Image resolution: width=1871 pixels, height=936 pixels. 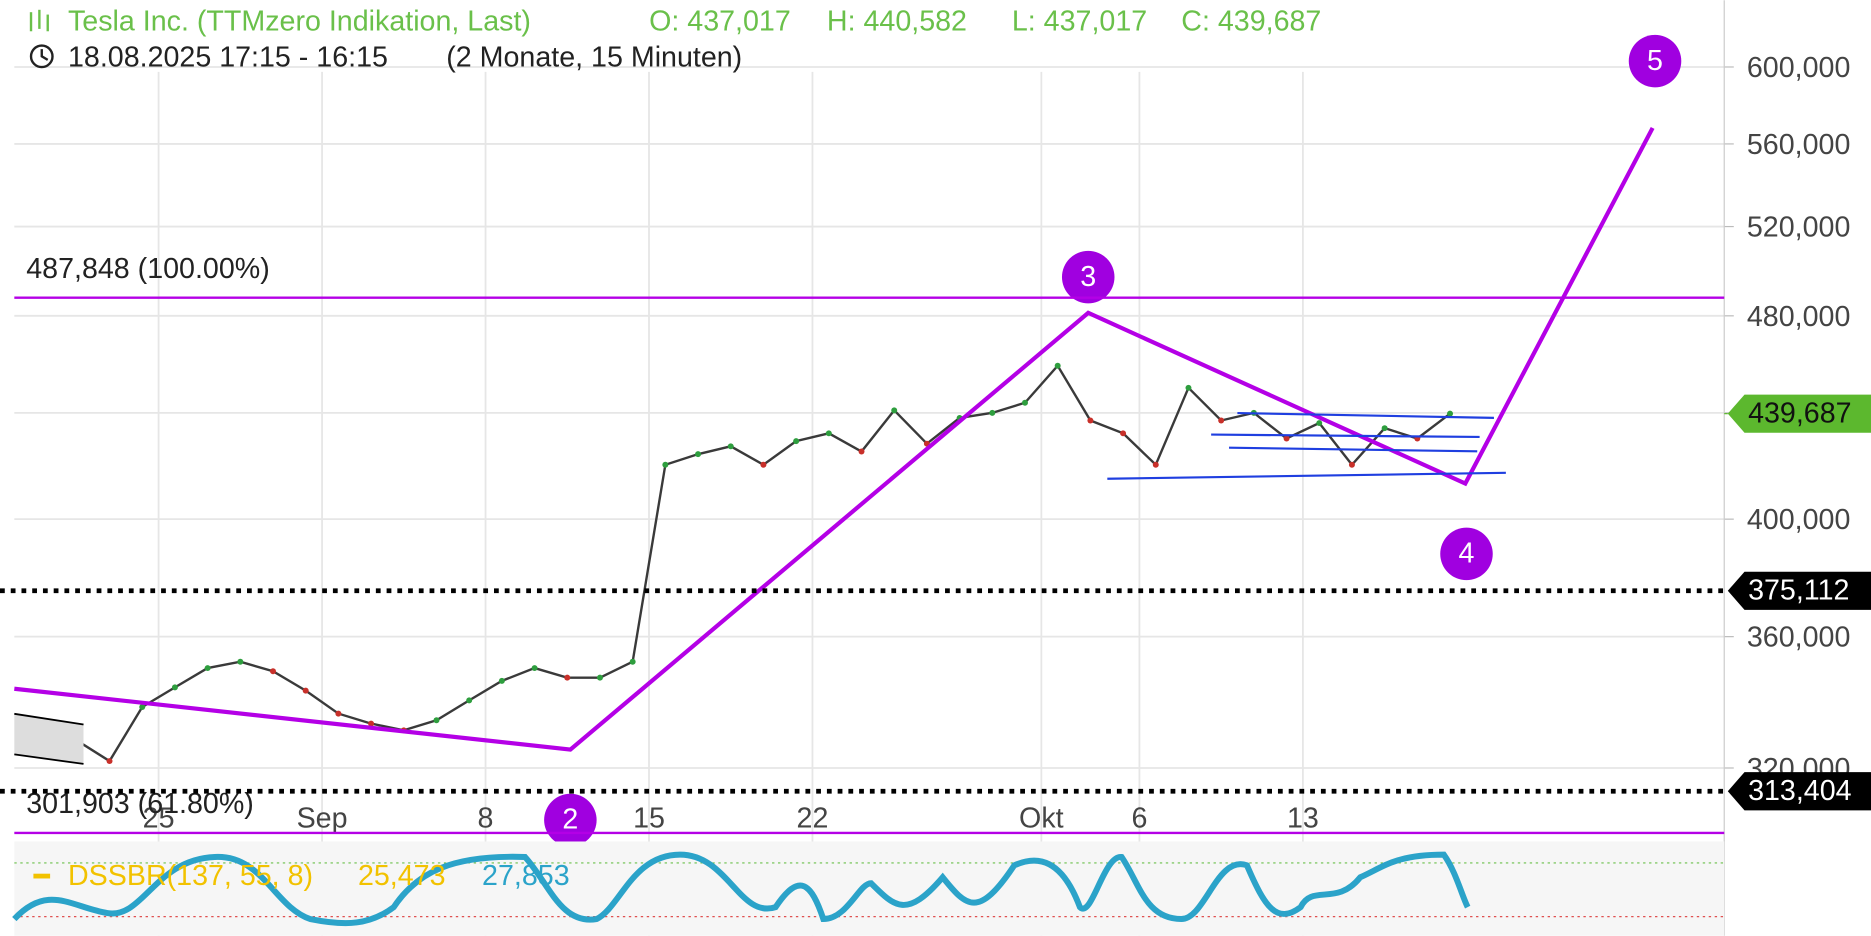 What do you see at coordinates (720, 21) in the screenshot?
I see `ohlc: O: 437,017` at bounding box center [720, 21].